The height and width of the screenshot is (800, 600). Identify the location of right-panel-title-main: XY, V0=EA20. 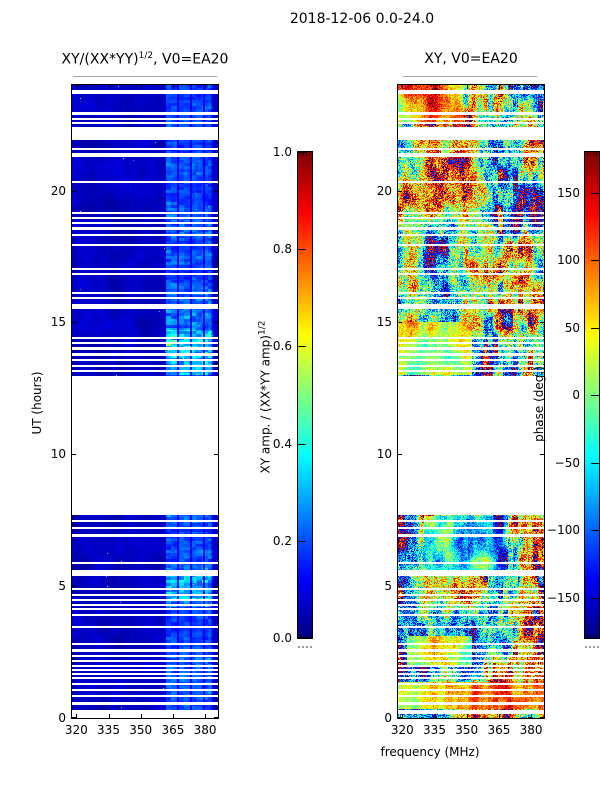
(471, 59).